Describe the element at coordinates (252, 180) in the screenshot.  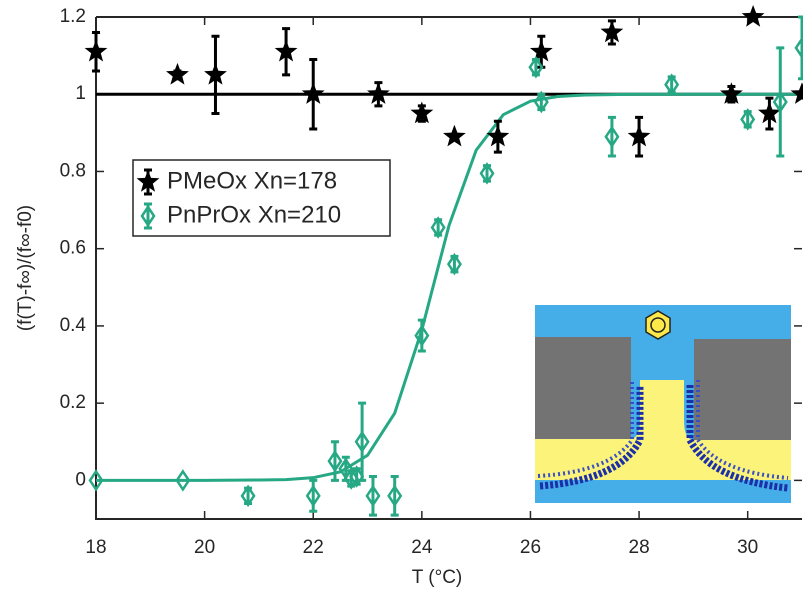
I see `legend-label: PMeOx Xn=178` at that location.